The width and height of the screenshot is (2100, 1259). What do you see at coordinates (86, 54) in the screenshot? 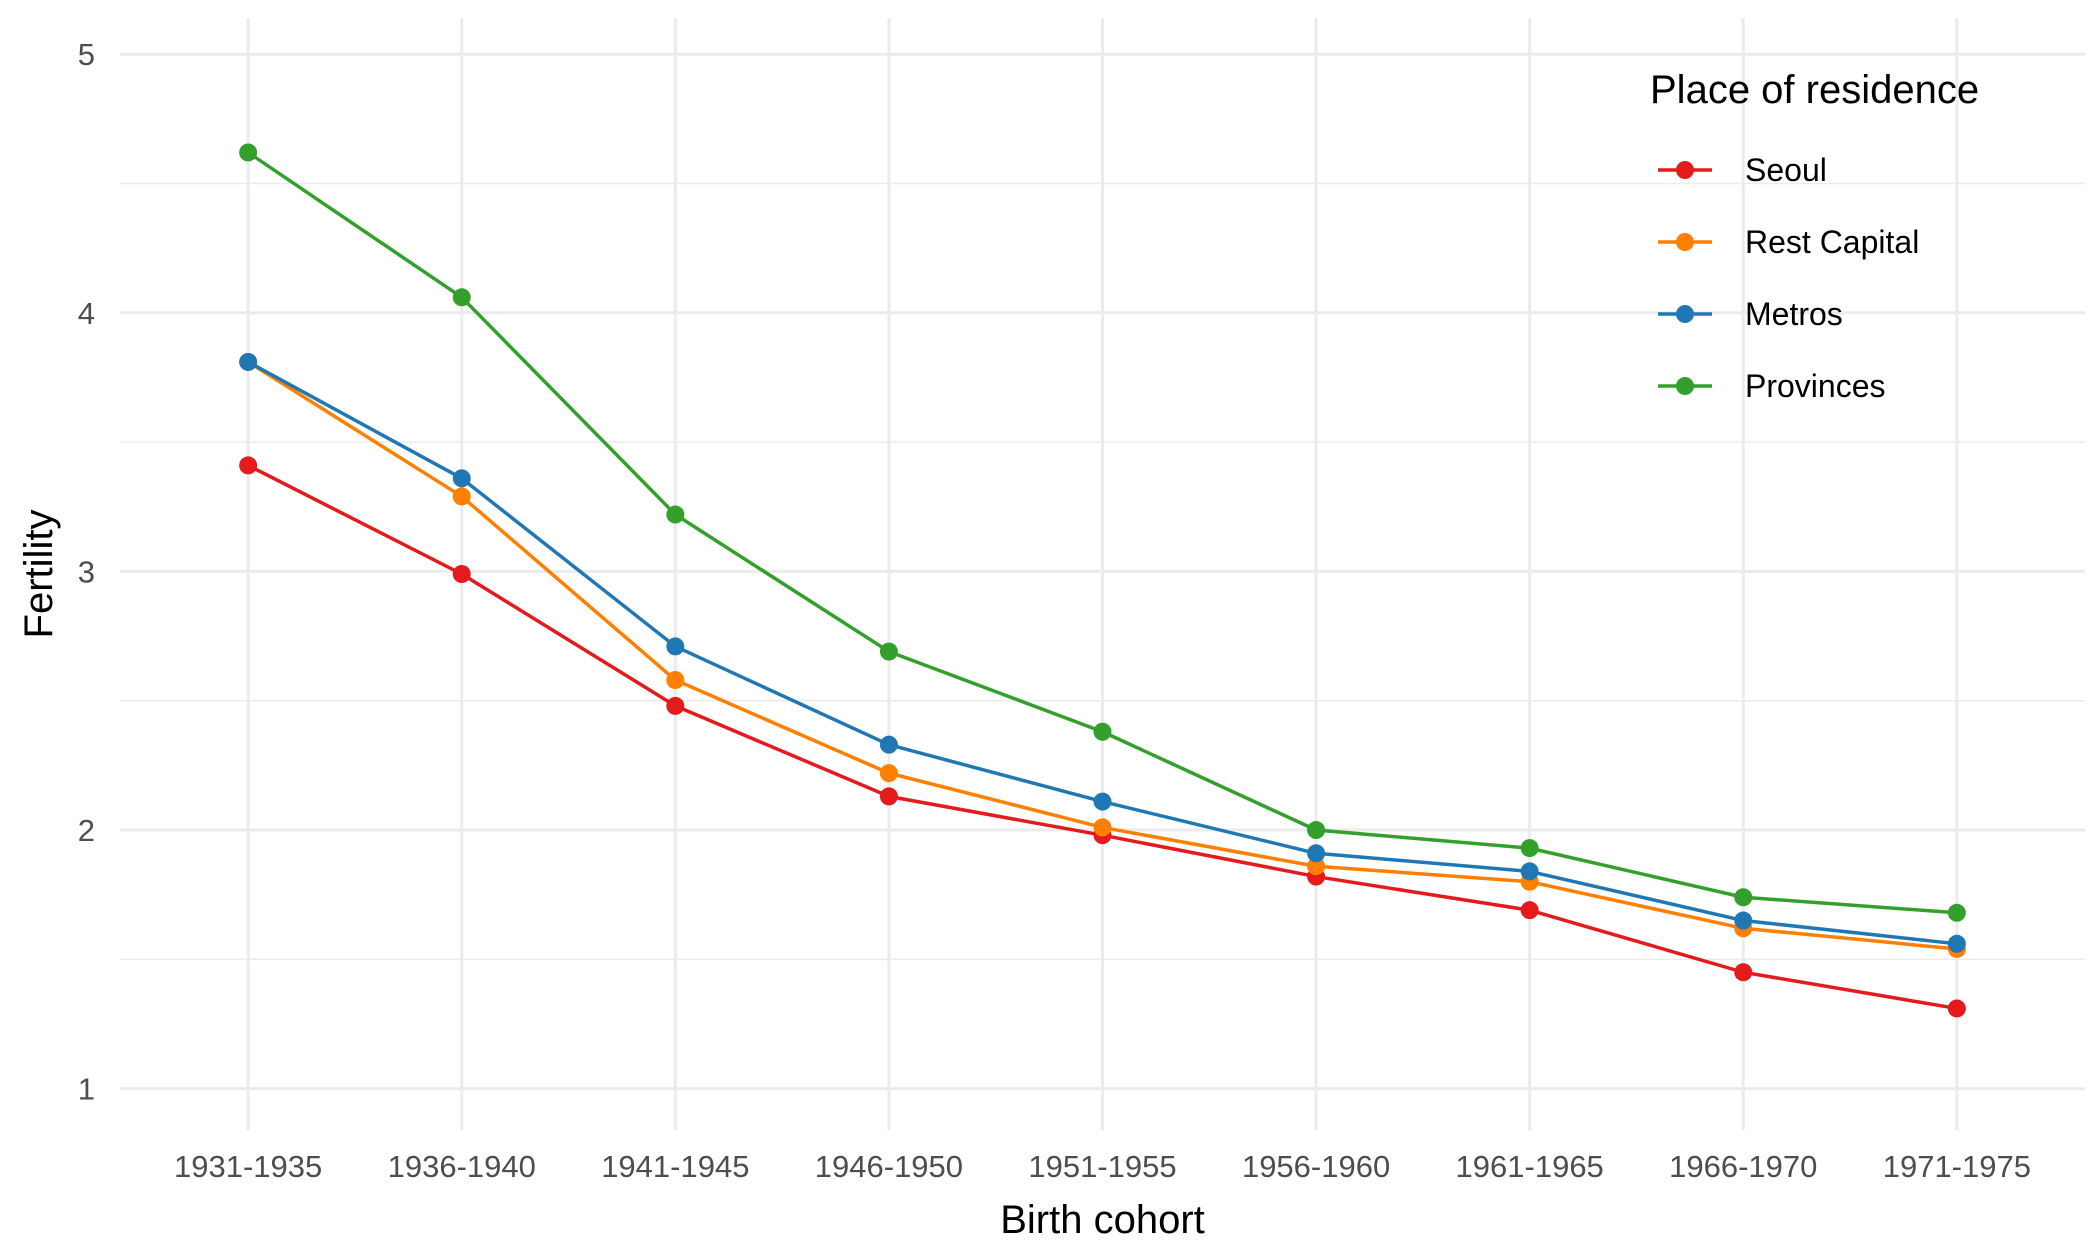
I see `y-tick-label: 5` at bounding box center [86, 54].